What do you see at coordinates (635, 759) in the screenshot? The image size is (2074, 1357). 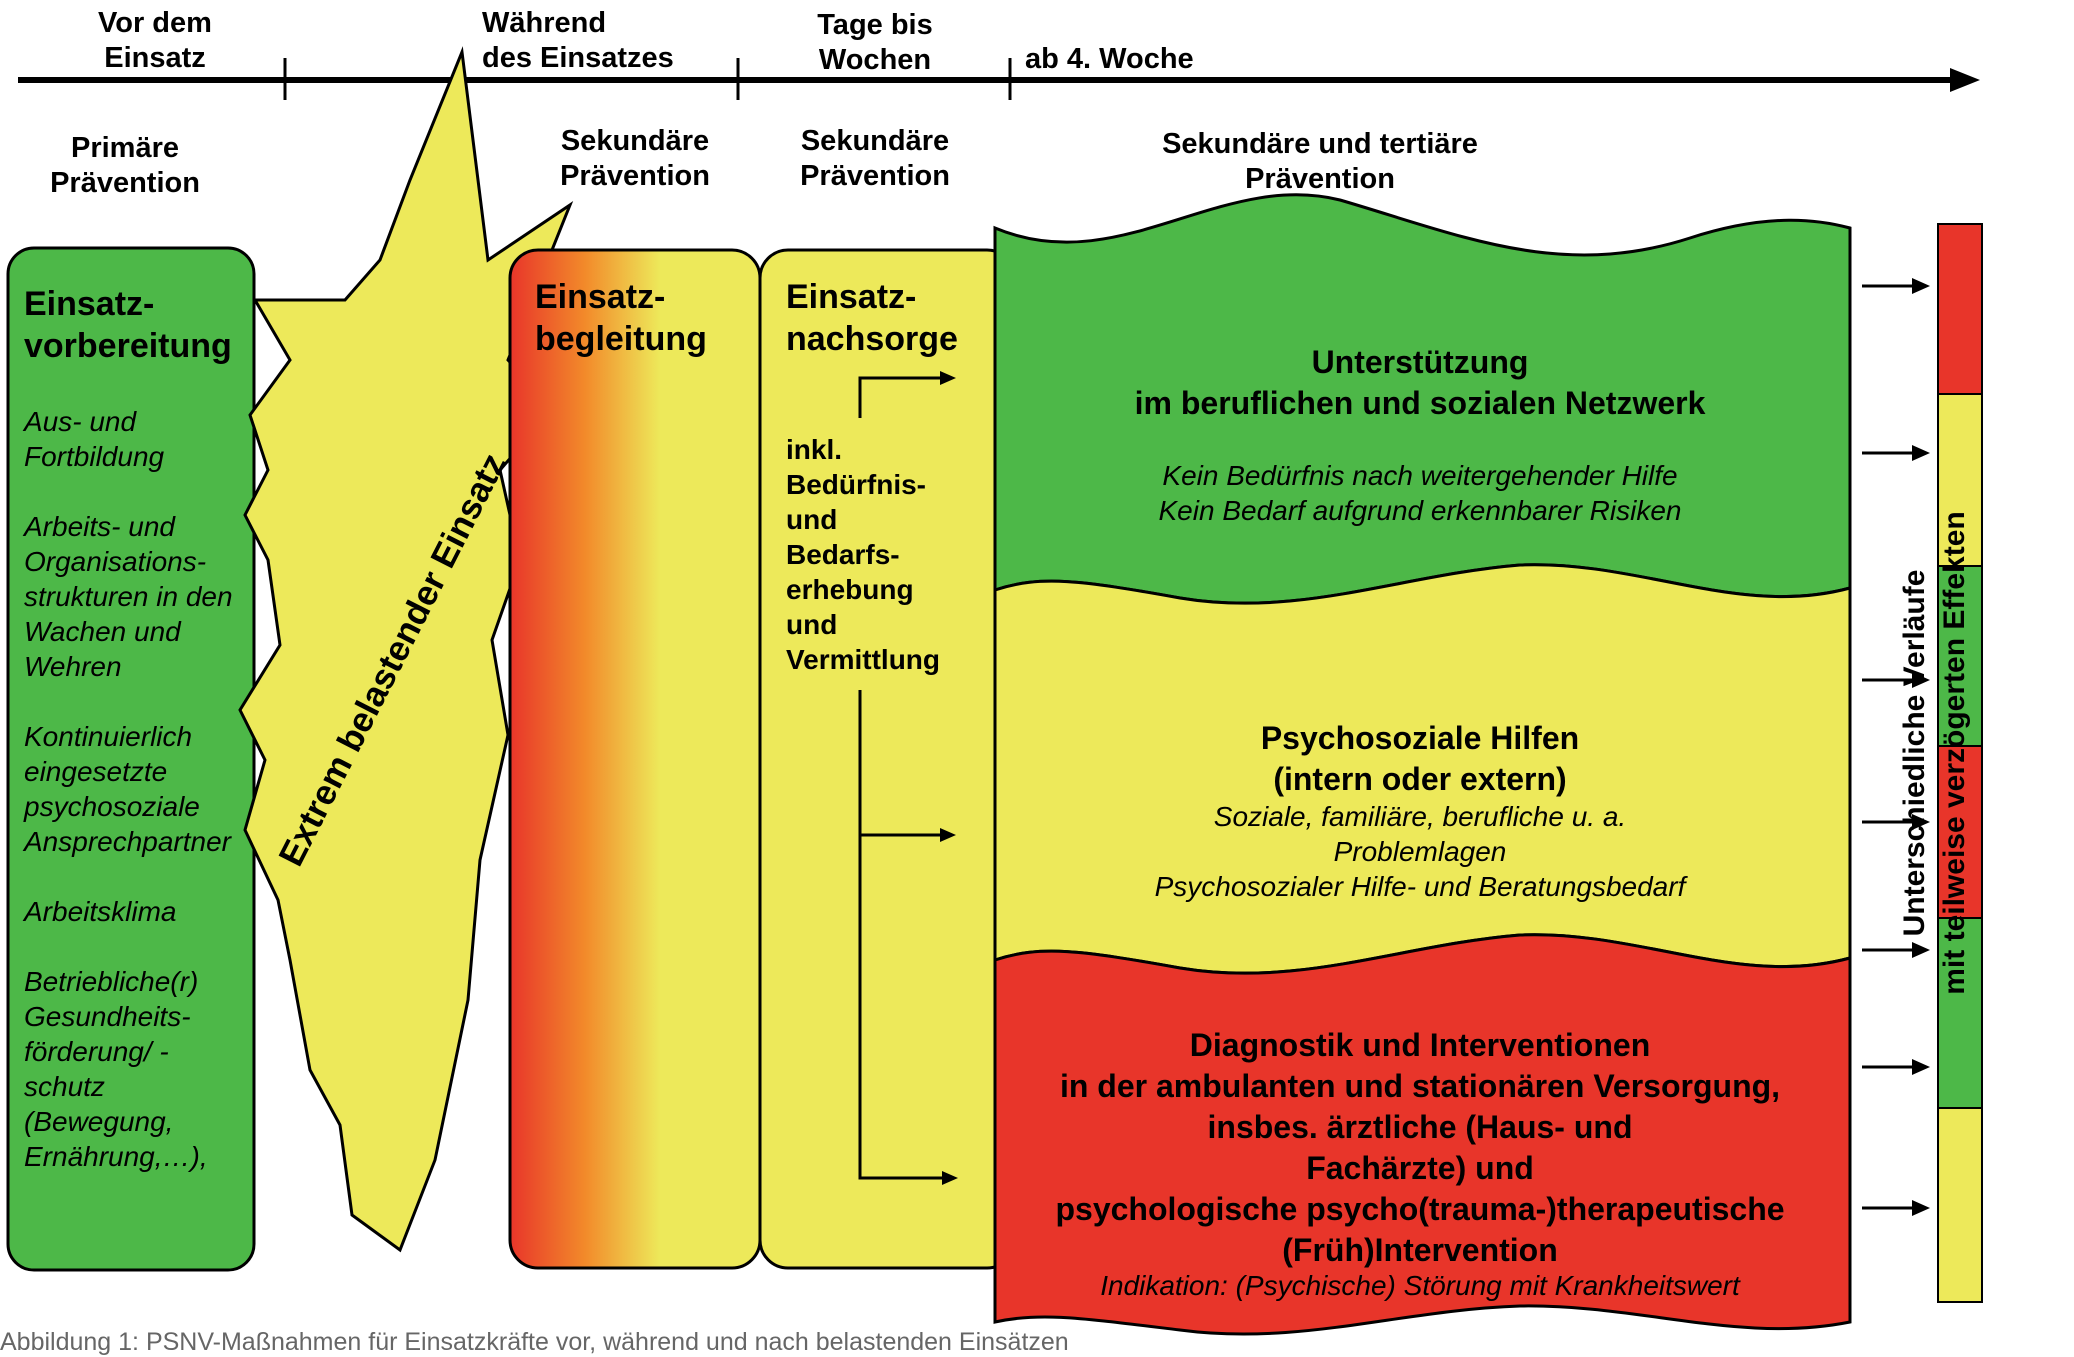 I see `accompaniment-box` at bounding box center [635, 759].